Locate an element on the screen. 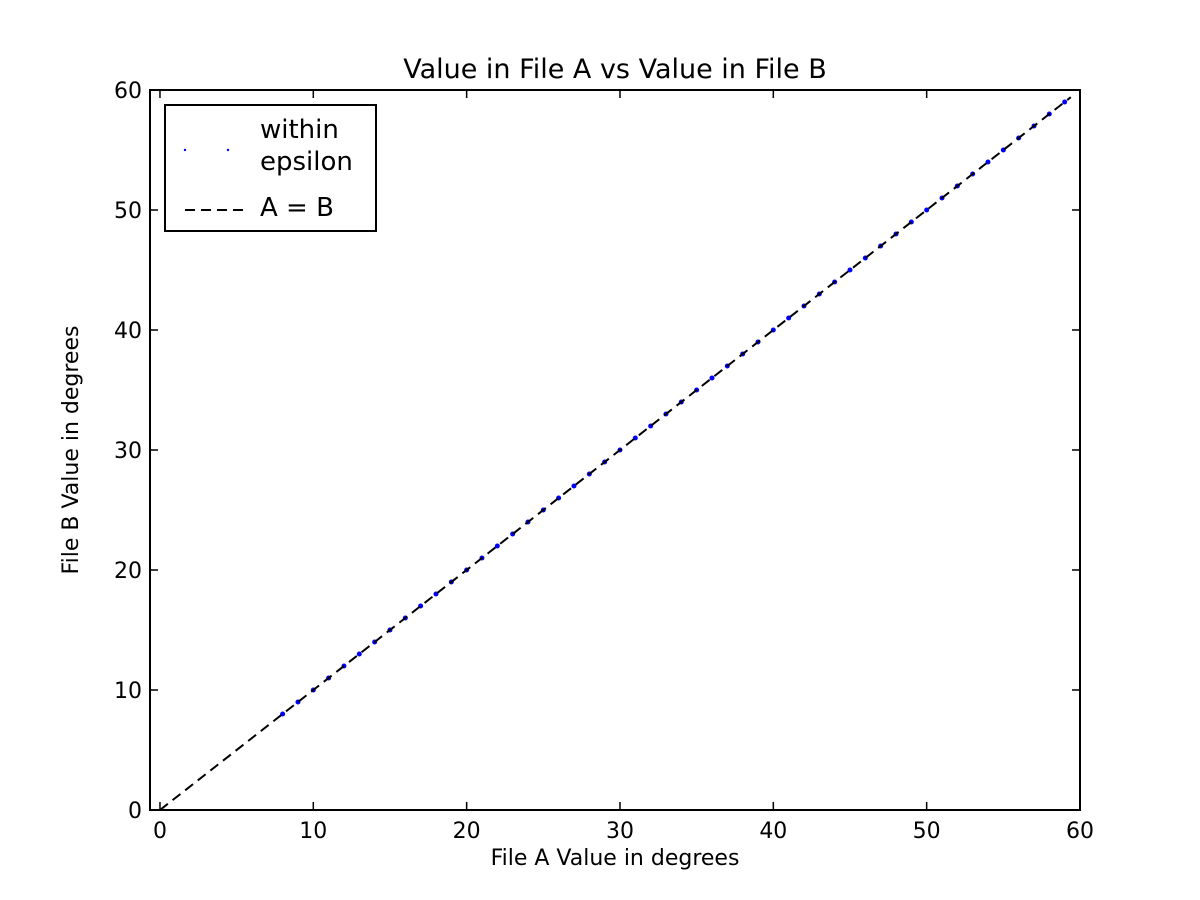 This screenshot has width=1200, height=900. y-tick-label: 50 is located at coordinates (128, 211).